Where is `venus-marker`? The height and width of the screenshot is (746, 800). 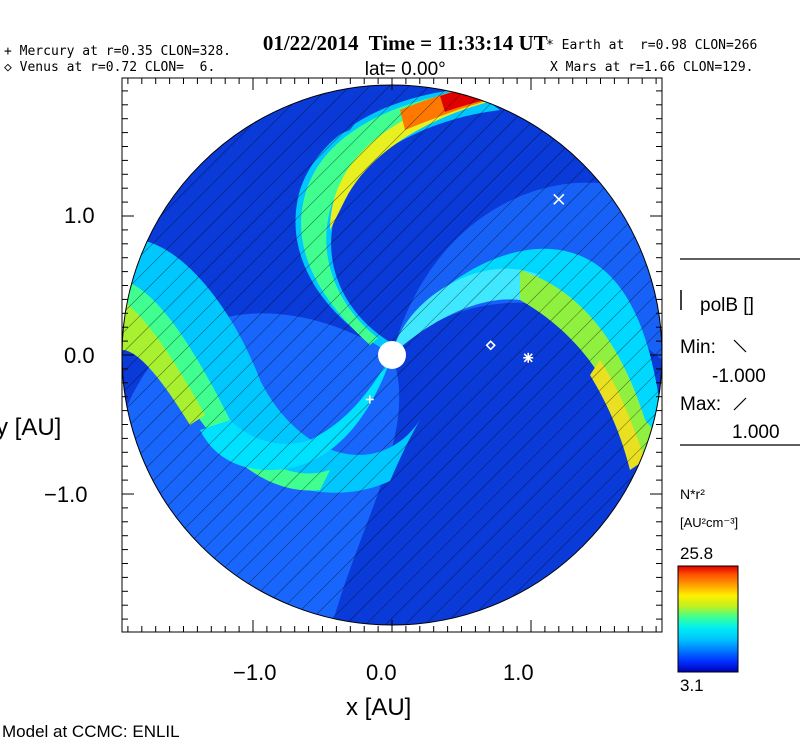
venus-marker is located at coordinates (490, 345).